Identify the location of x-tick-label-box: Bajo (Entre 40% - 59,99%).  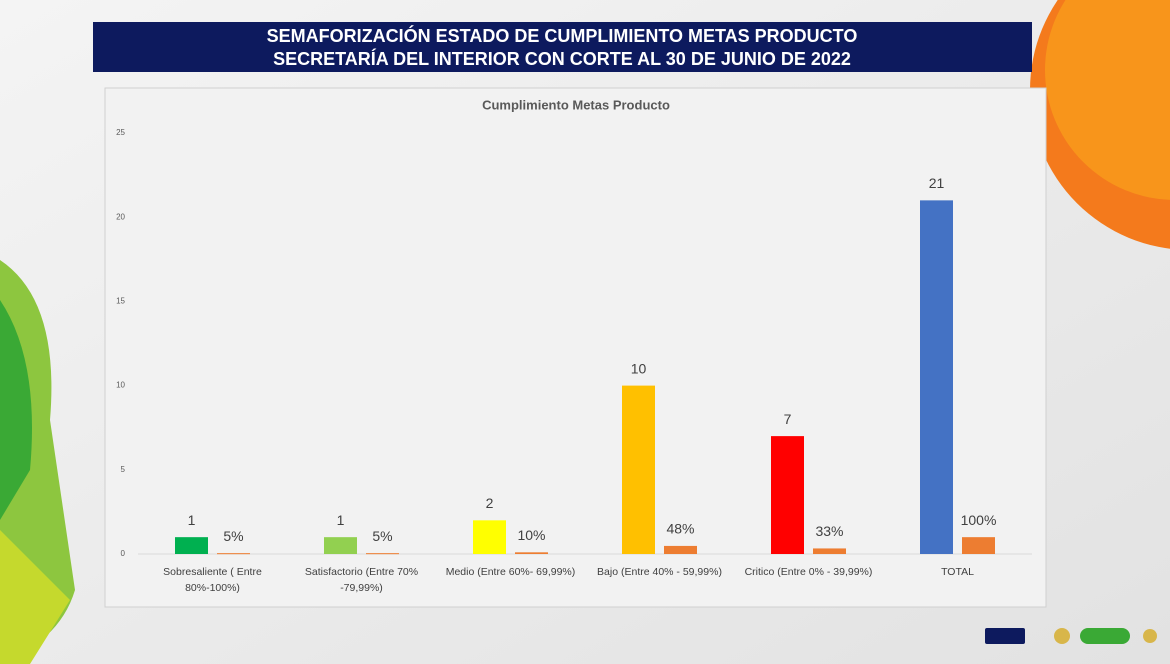
(659, 572).